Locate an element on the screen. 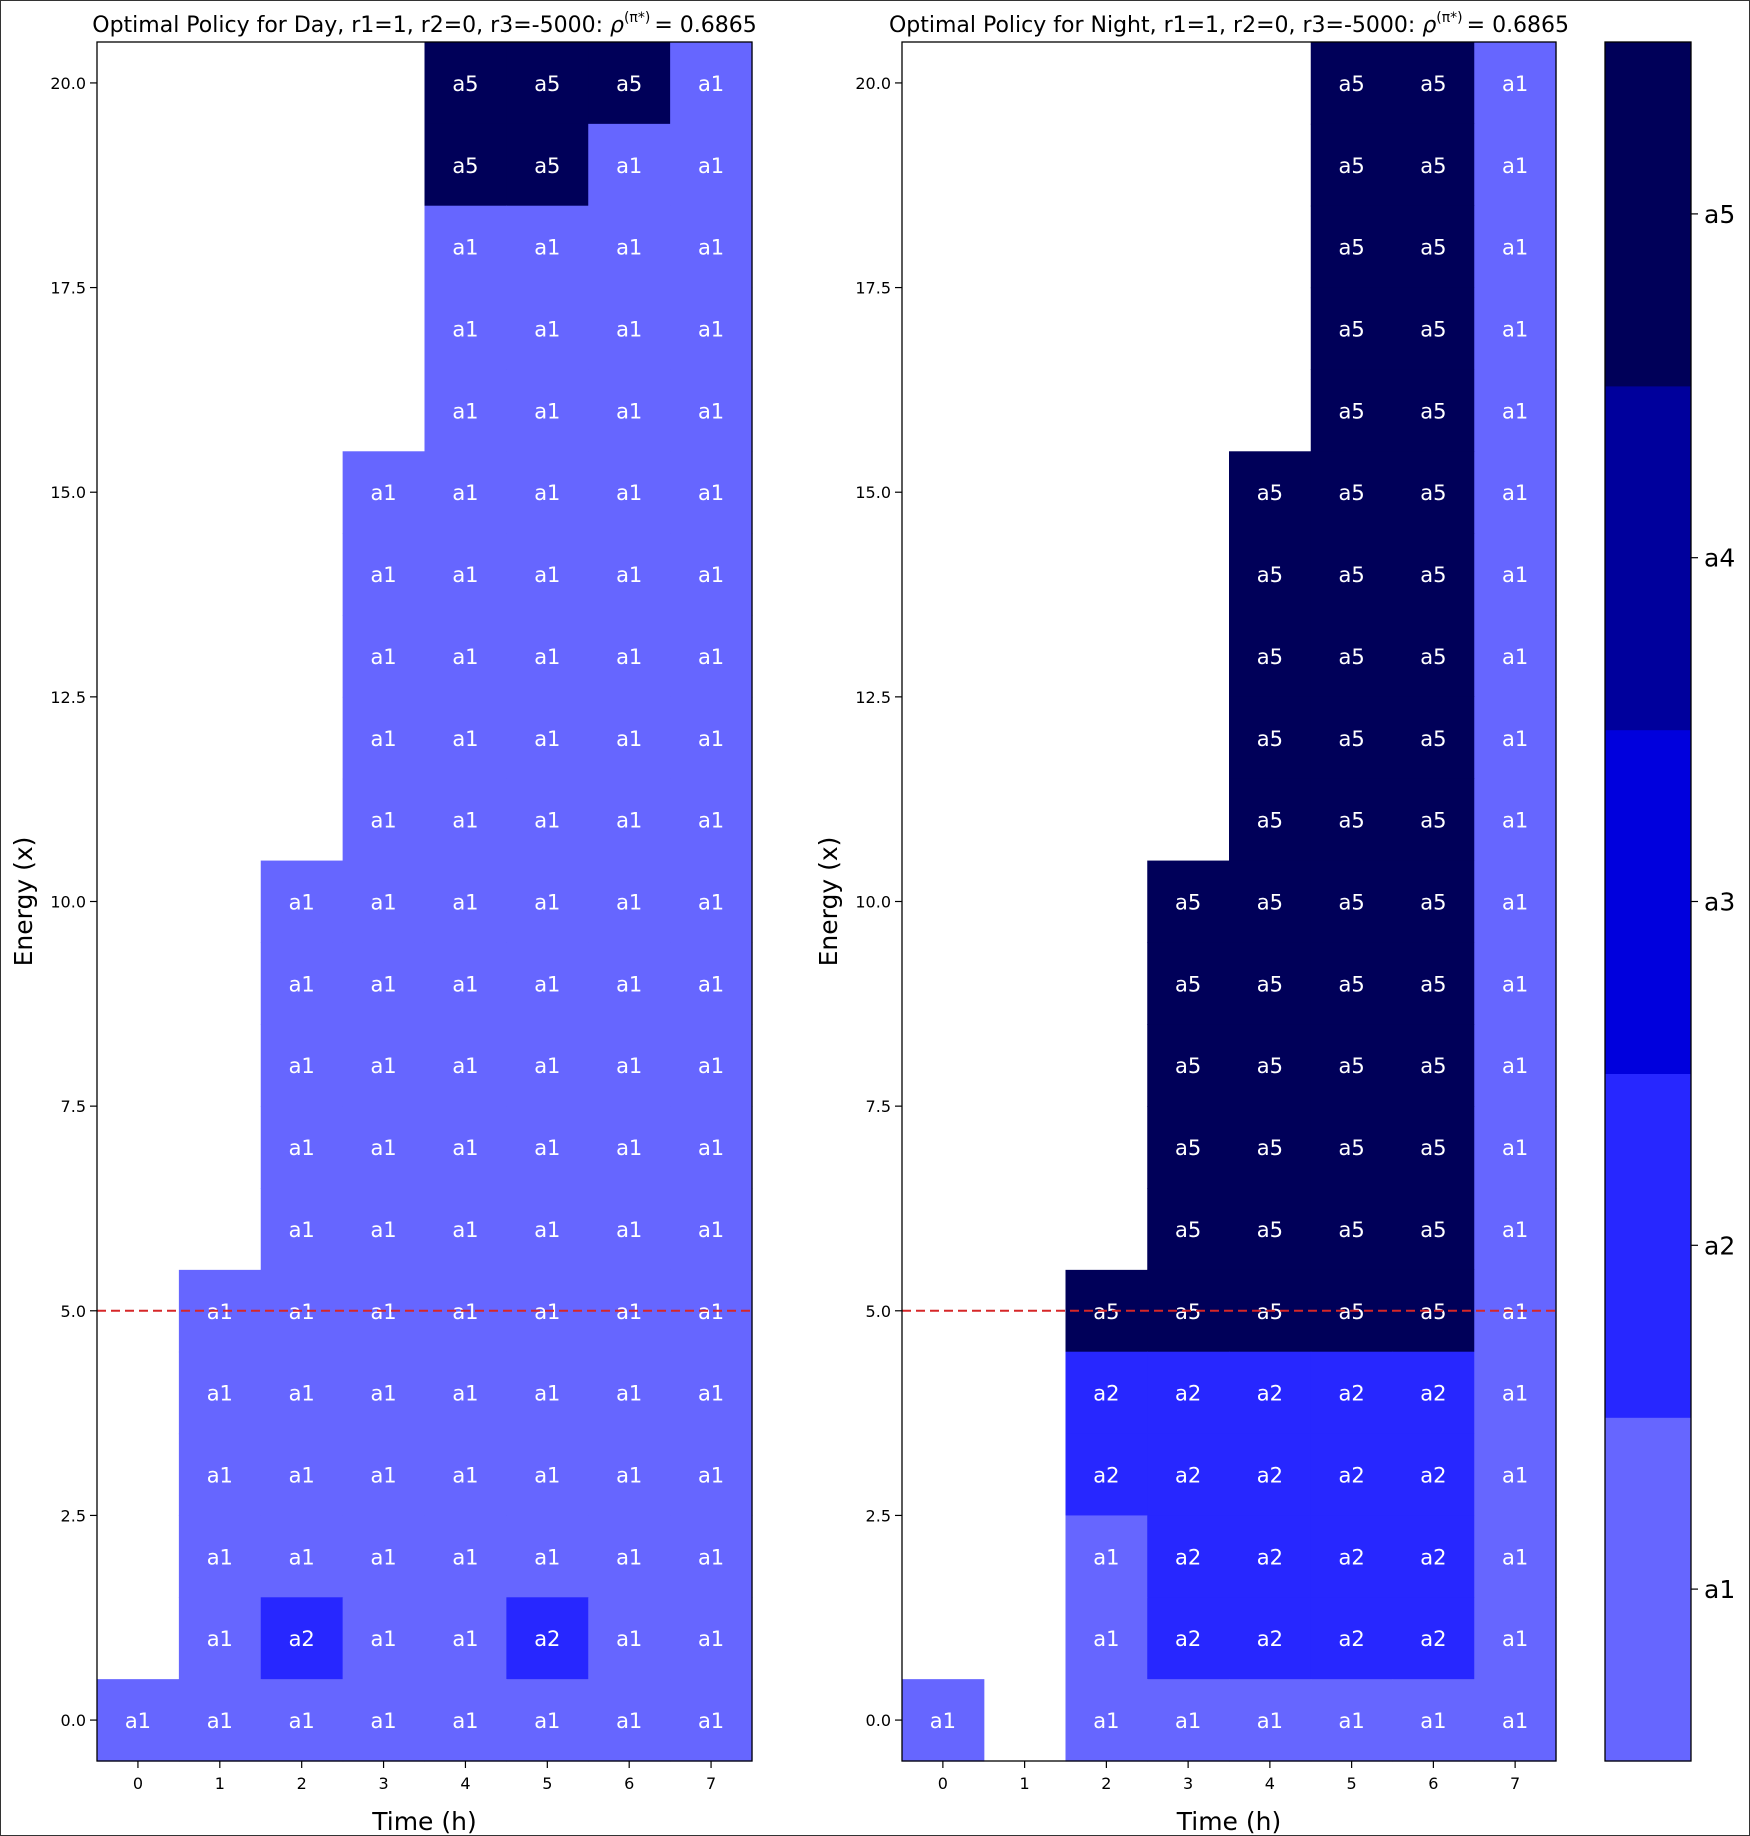 This screenshot has height=1836, width=1750. y-tick-label: 12.5 is located at coordinates (68, 697).